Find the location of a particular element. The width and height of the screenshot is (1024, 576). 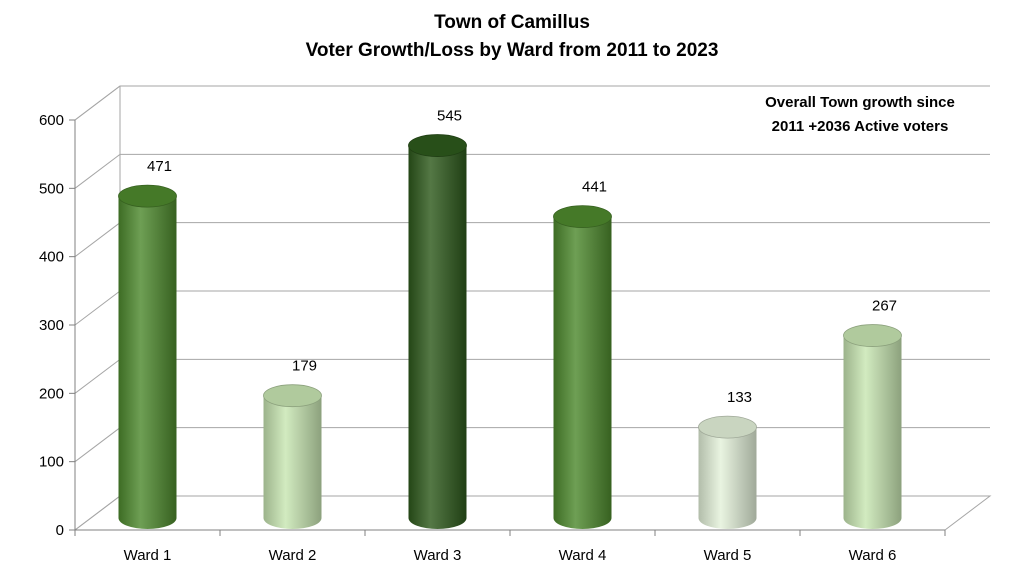

data-label: 471 is located at coordinates (159, 166).